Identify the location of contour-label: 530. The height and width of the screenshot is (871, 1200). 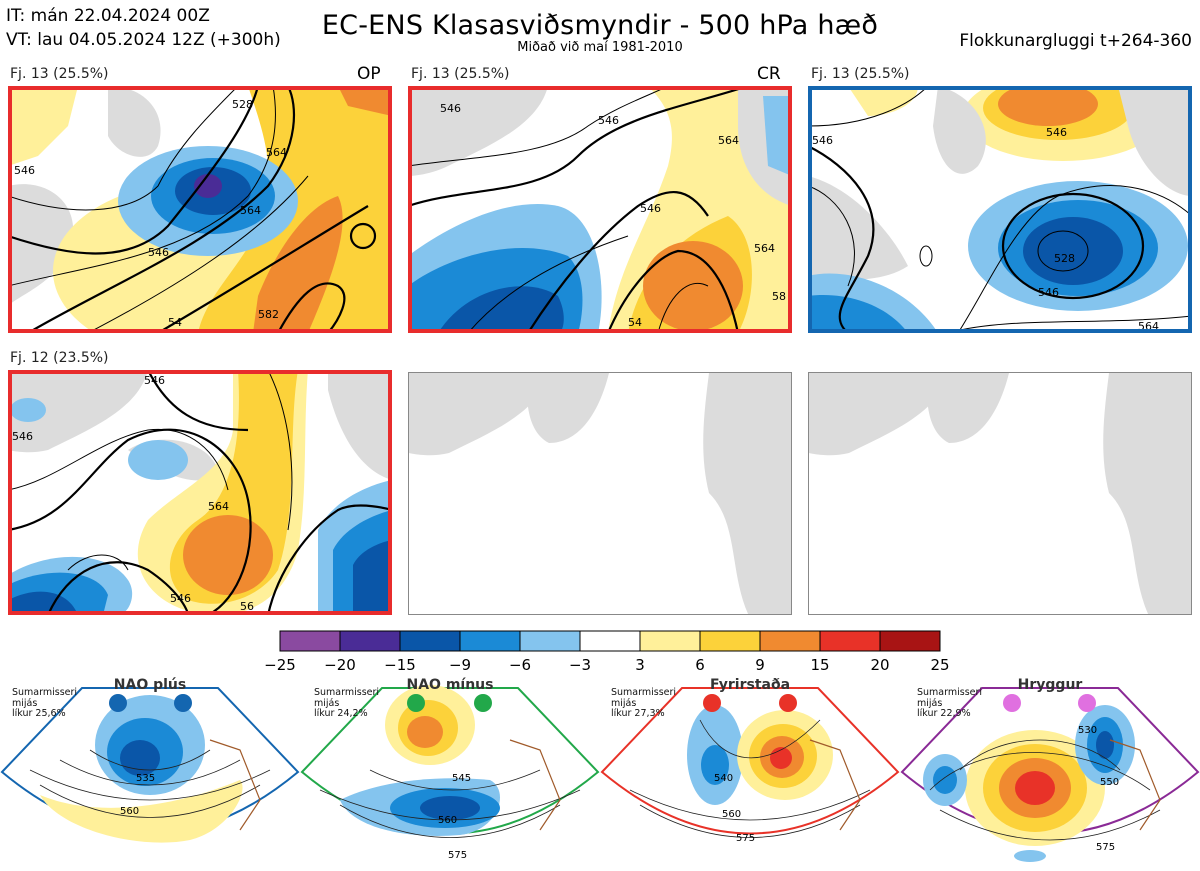
(1087, 730).